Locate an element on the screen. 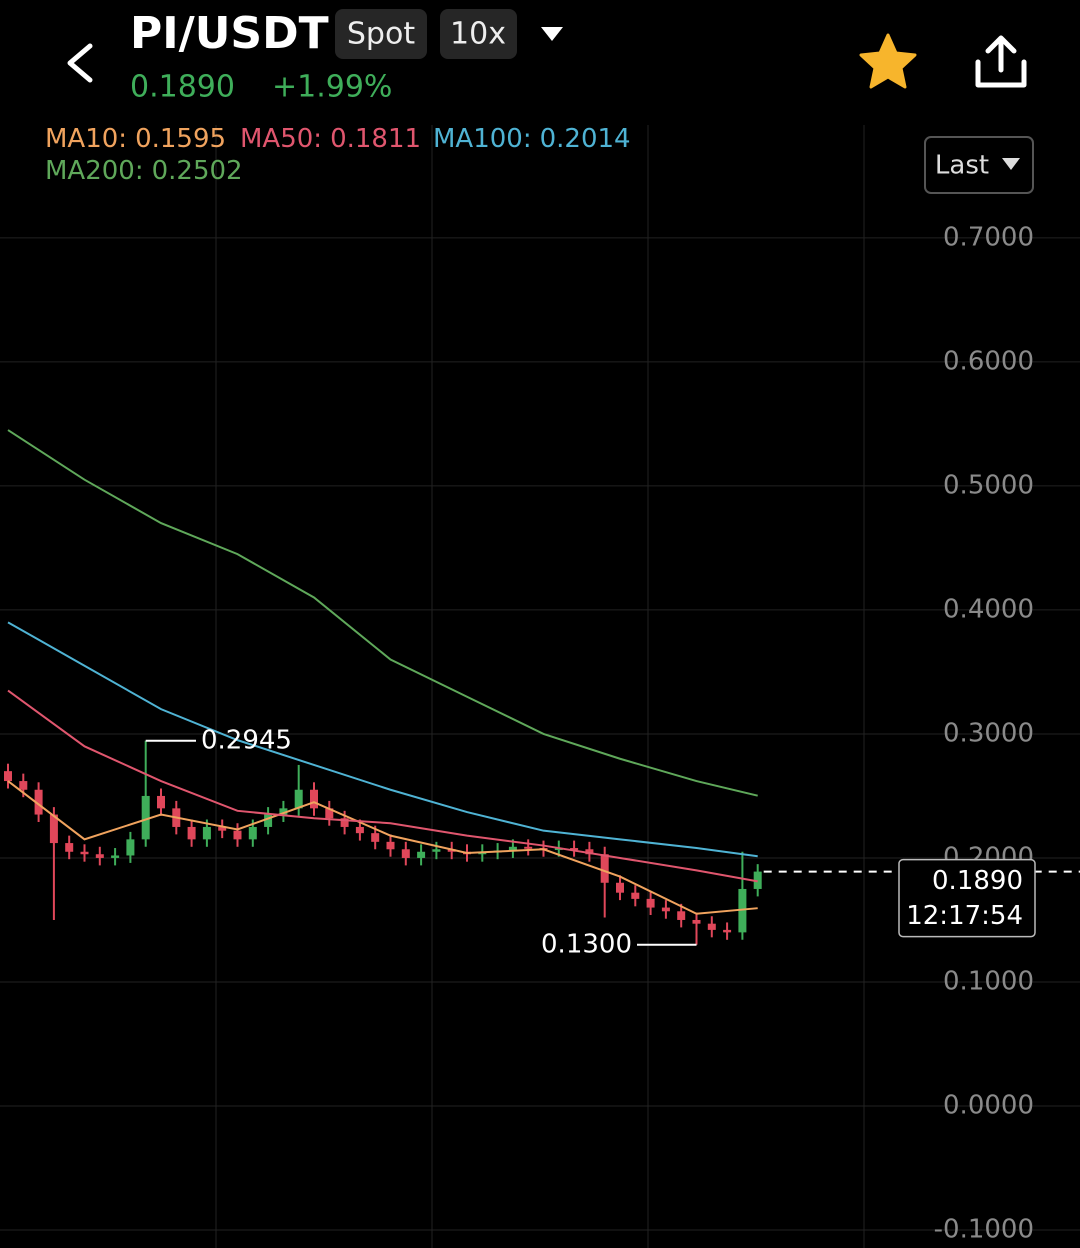  dropdown is located at coordinates (552, 34).